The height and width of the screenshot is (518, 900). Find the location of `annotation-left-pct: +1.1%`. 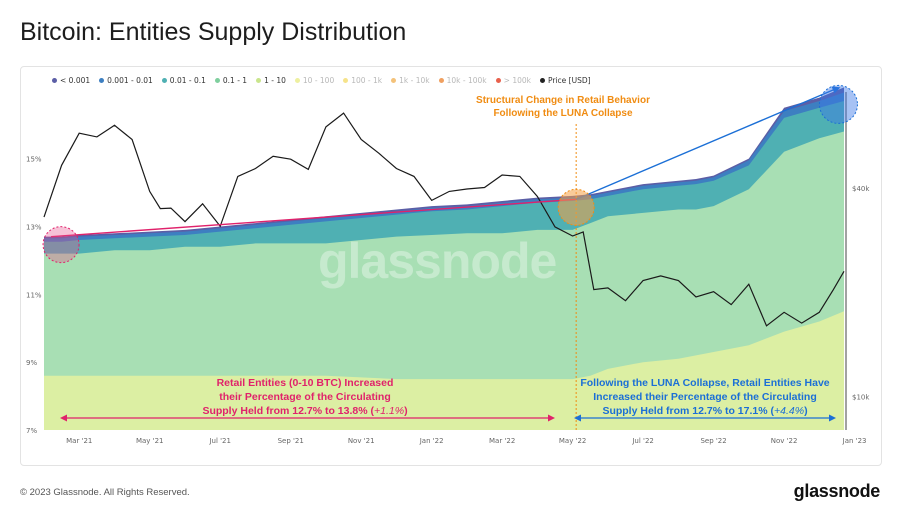

annotation-left-pct: +1.1% is located at coordinates (389, 411).